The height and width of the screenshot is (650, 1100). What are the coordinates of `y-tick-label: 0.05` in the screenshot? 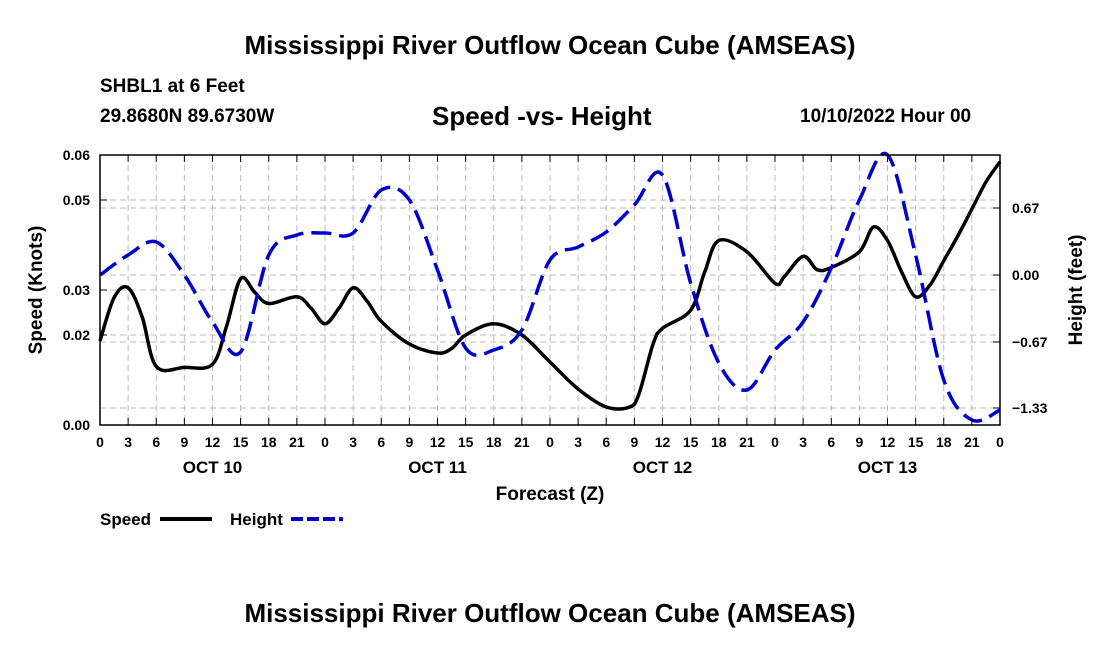 It's located at (76, 200).